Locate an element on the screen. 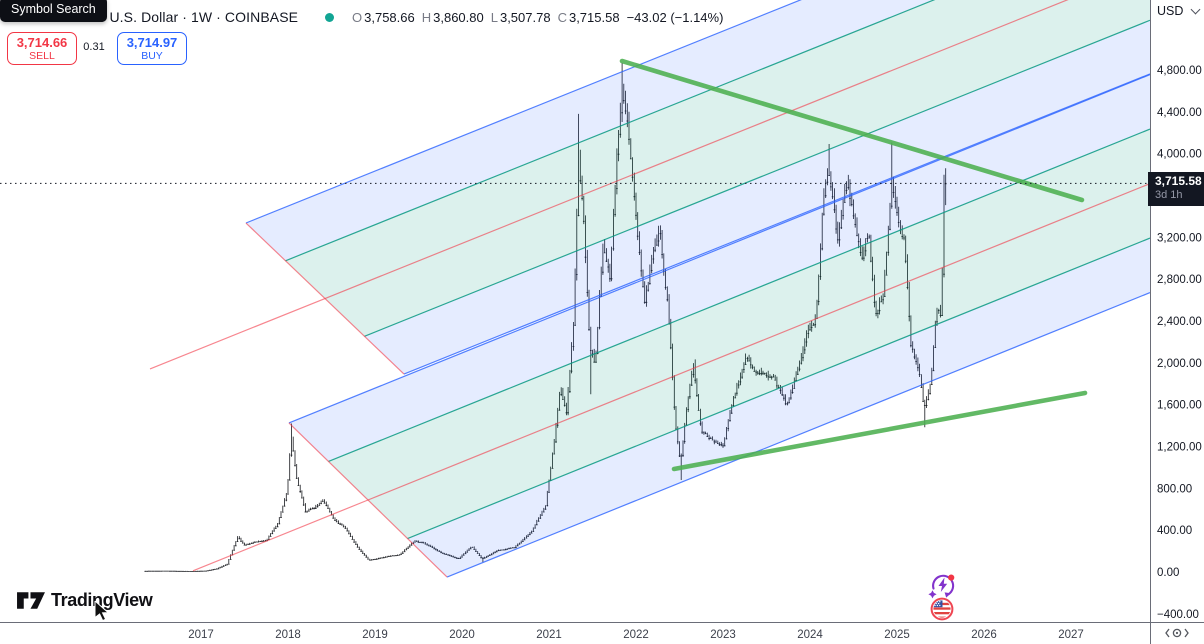  svg-text: 2,800.00 is located at coordinates (1179, 280).